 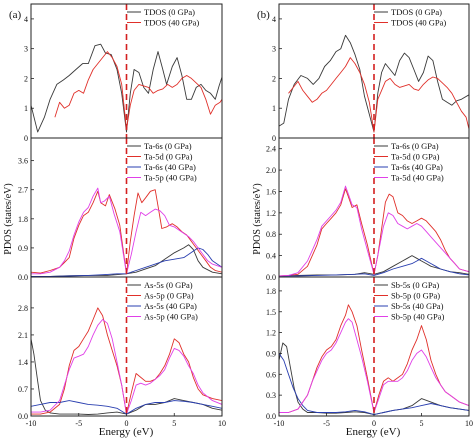 What do you see at coordinates (257, 218) in the screenshot?
I see `y-axis-label-right: PDOS (states/eV)` at bounding box center [257, 218].